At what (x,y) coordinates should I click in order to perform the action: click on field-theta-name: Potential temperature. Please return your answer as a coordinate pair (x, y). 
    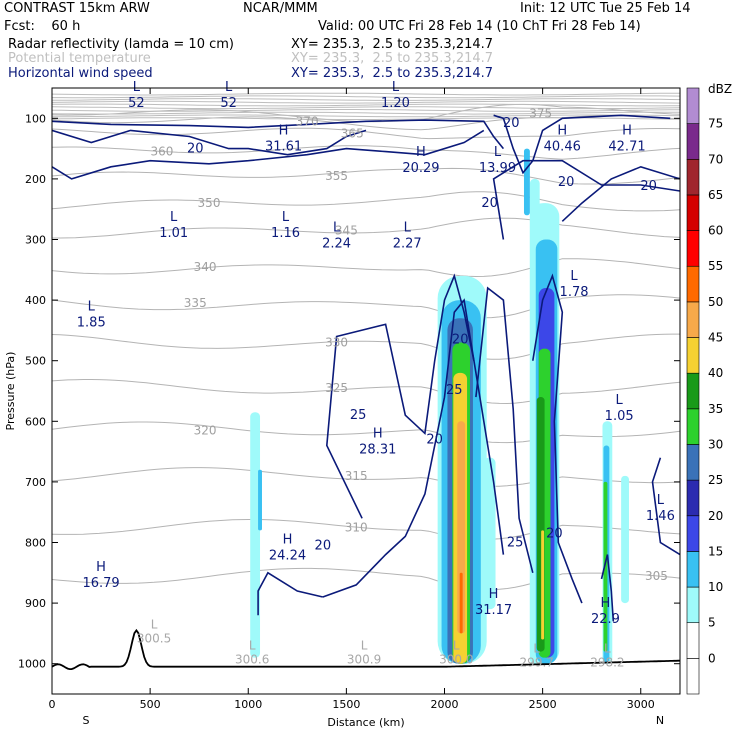
    Looking at the image, I should click on (79, 58).